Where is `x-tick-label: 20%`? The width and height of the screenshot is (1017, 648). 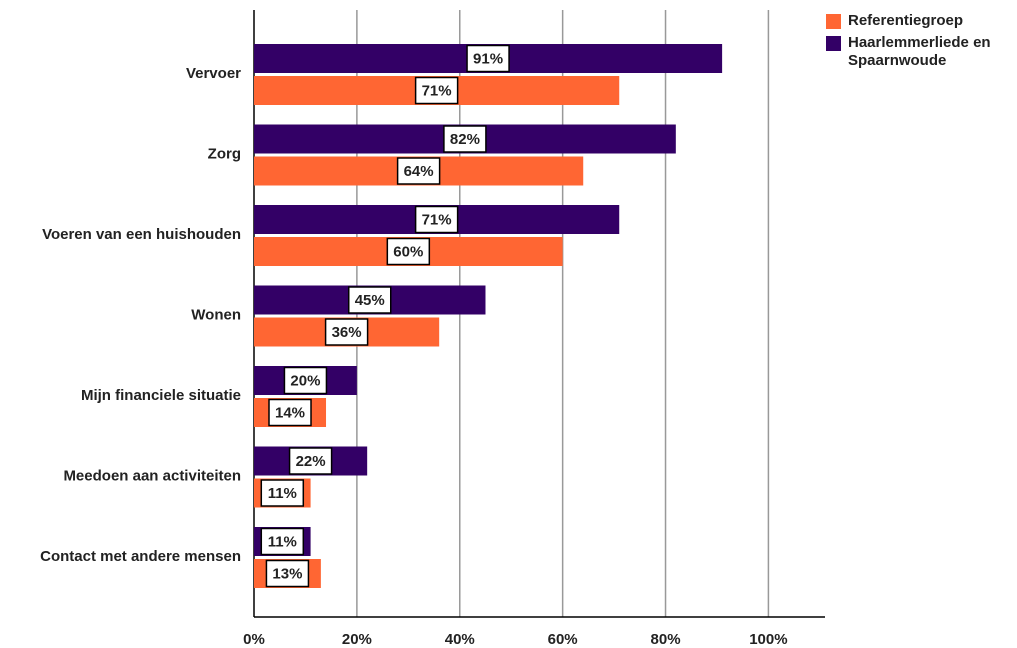
x-tick-label: 20% is located at coordinates (357, 639).